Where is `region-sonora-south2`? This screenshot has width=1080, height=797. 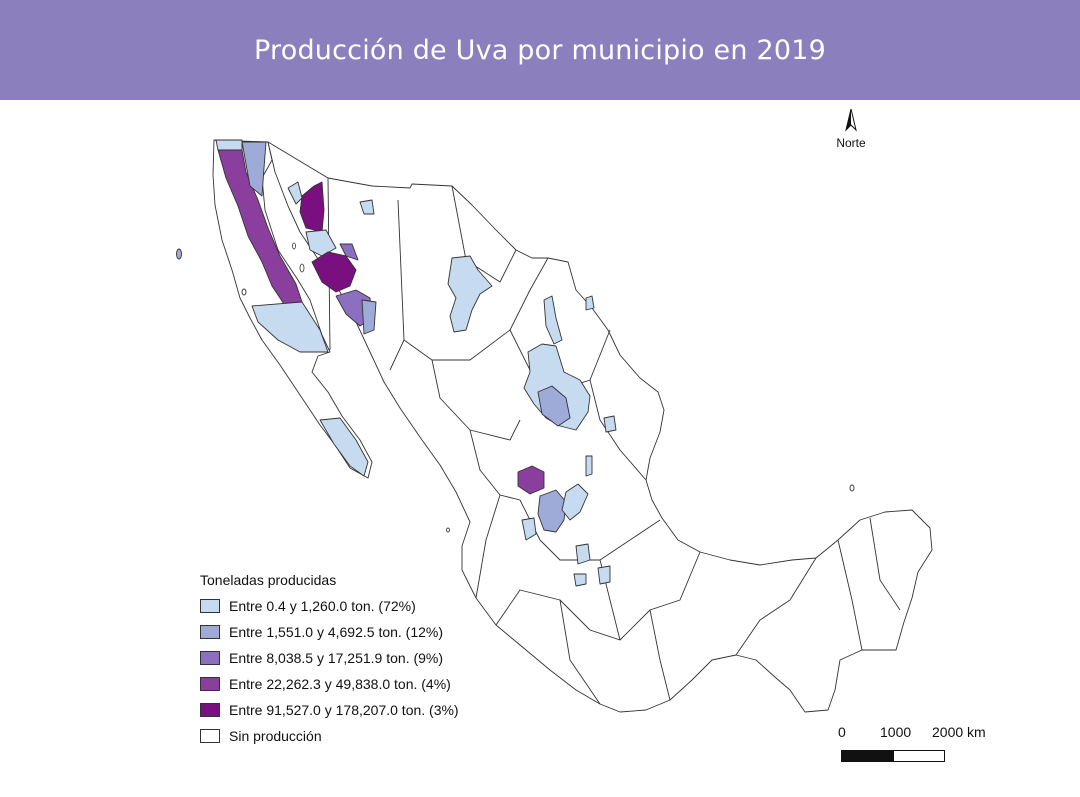
region-sonora-south2 is located at coordinates (369, 317).